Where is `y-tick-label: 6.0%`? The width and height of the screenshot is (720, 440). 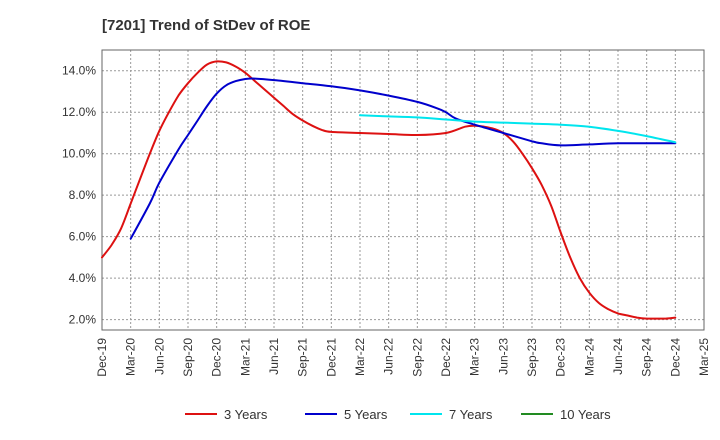 y-tick-label: 6.0% is located at coordinates (83, 237).